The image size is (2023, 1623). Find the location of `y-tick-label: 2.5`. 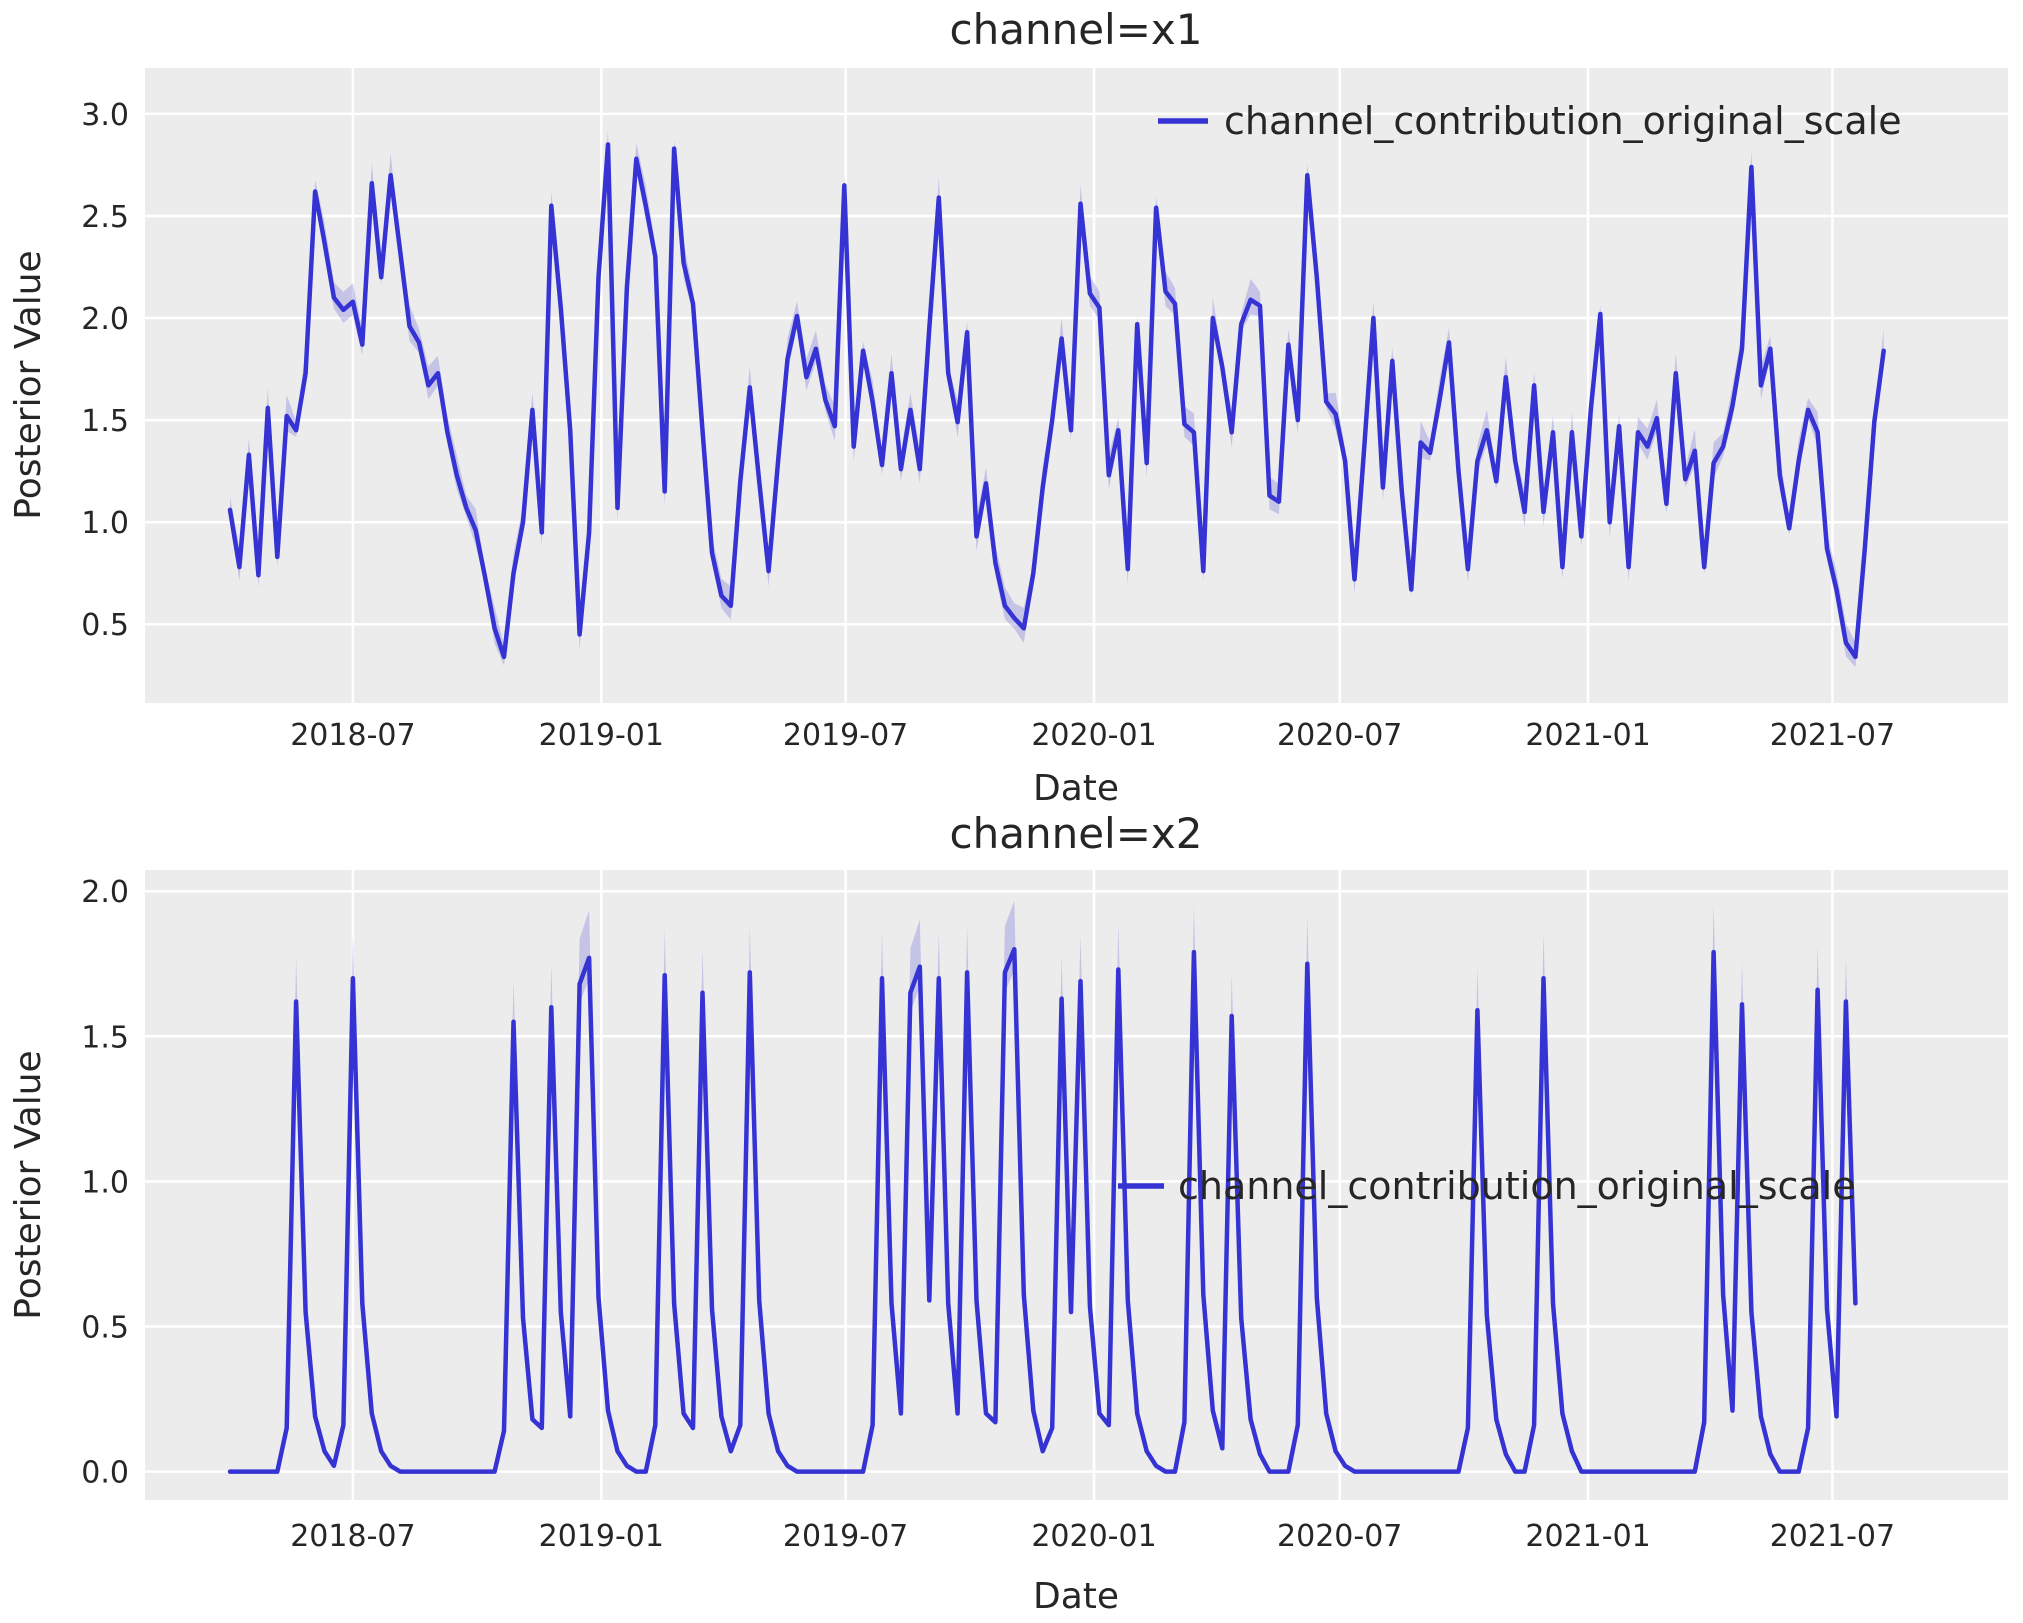

y-tick-label: 2.5 is located at coordinates (105, 217).